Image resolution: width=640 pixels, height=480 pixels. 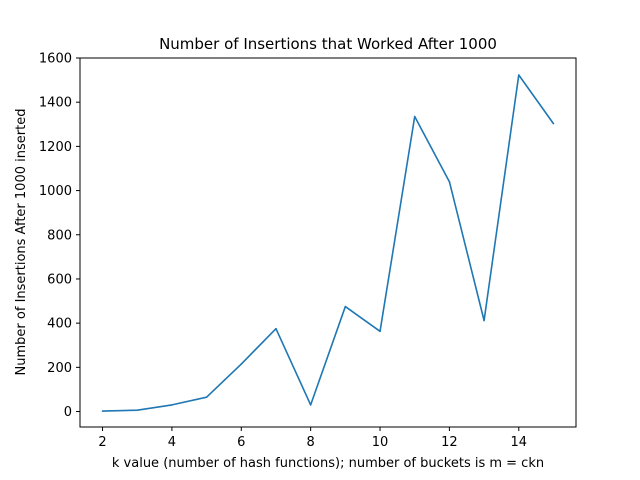 What do you see at coordinates (59, 324) in the screenshot?
I see `y-tick-label: 400` at bounding box center [59, 324].